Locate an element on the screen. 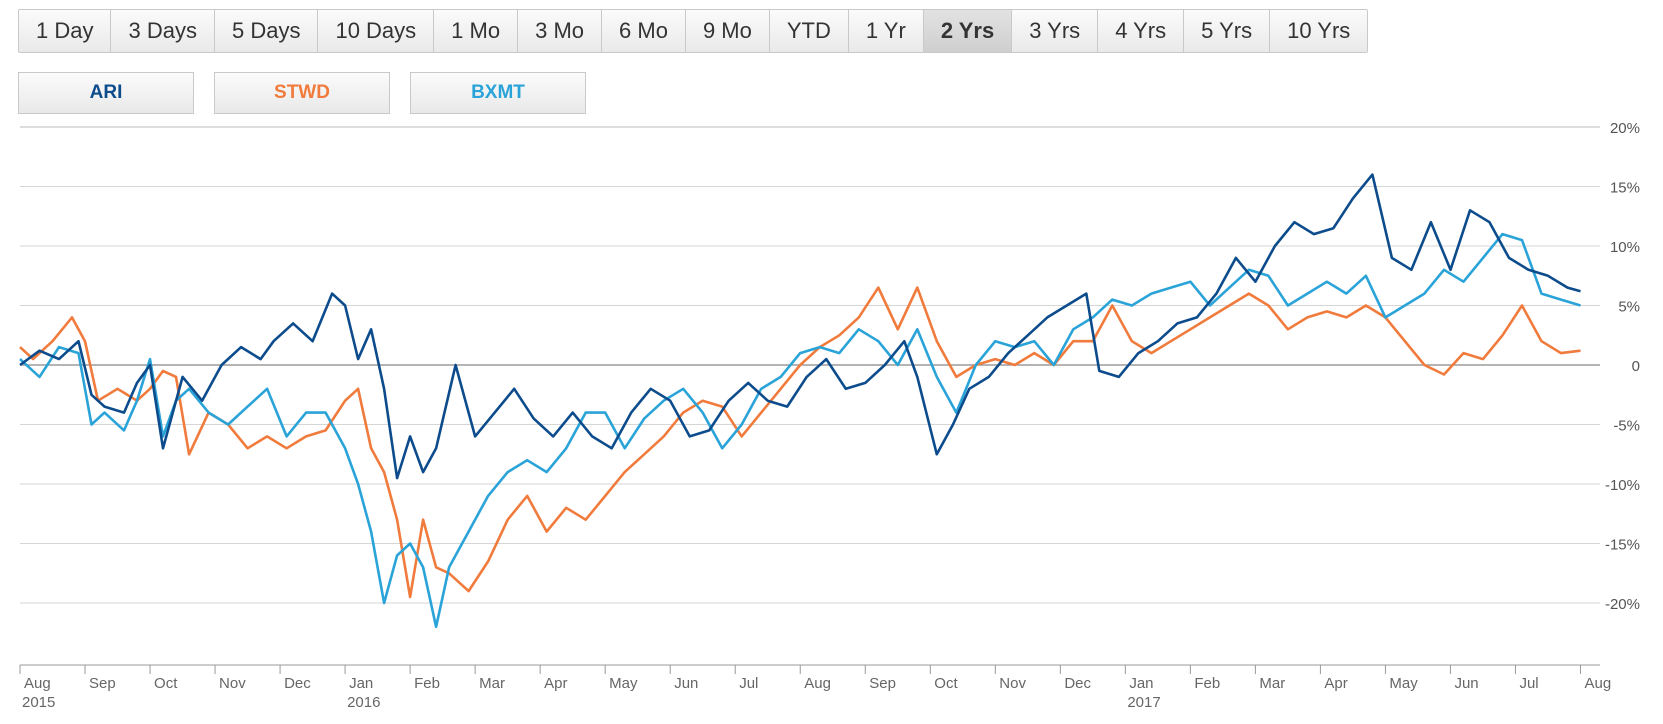 The height and width of the screenshot is (724, 1663). y-axis: 20% 15% 10% 5% 0 -5% -10% -15% -20% is located at coordinates (1622, 366).